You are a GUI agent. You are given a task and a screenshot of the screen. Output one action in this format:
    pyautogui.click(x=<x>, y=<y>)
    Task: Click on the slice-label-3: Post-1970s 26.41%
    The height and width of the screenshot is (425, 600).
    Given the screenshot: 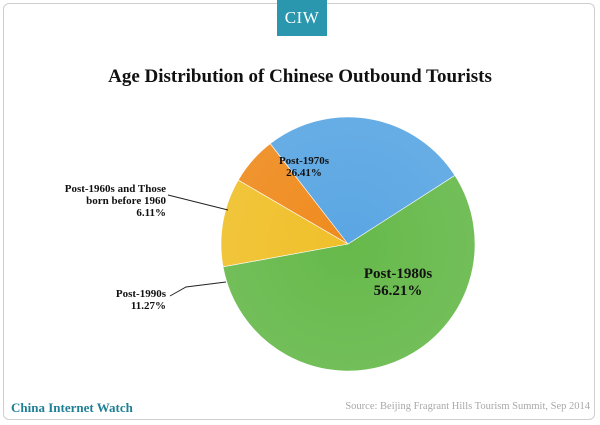 What is the action you would take?
    pyautogui.click(x=304, y=167)
    